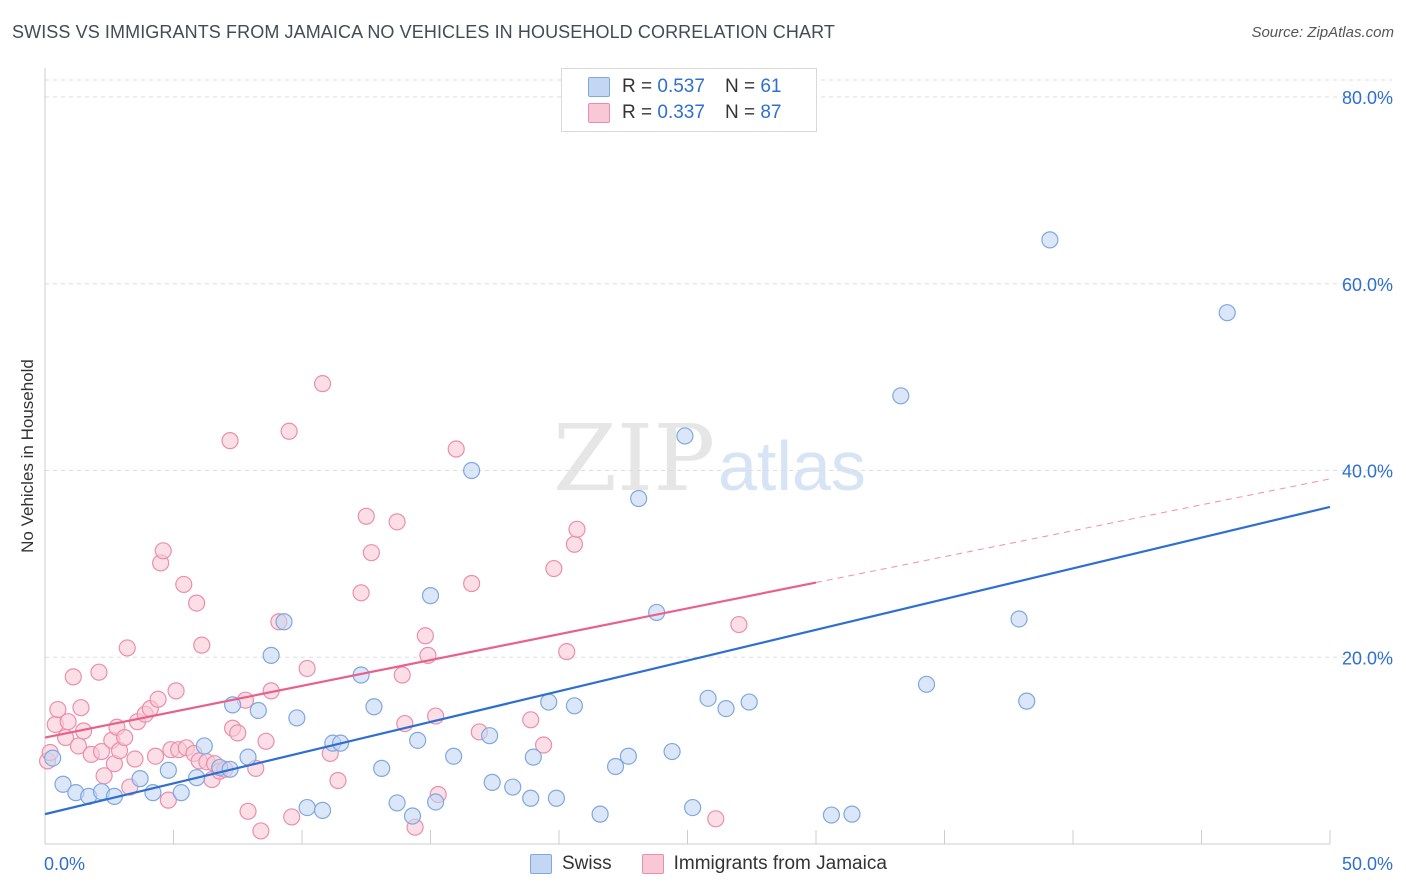 The width and height of the screenshot is (1406, 892). I want to click on legend-item-jamaica: Immigrants from Jamaica, so click(764, 864).